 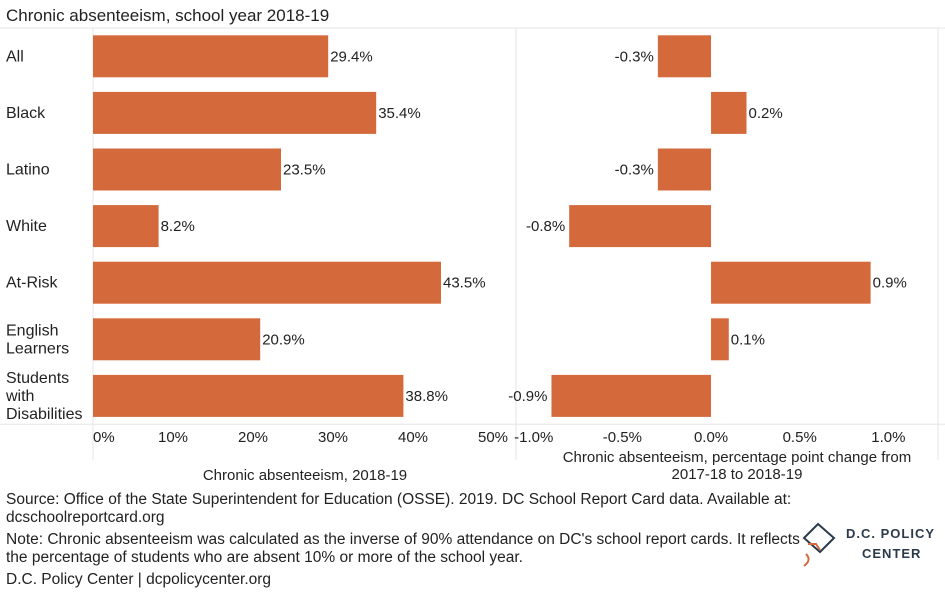 I want to click on data-label: -0.8%, so click(x=545, y=226).